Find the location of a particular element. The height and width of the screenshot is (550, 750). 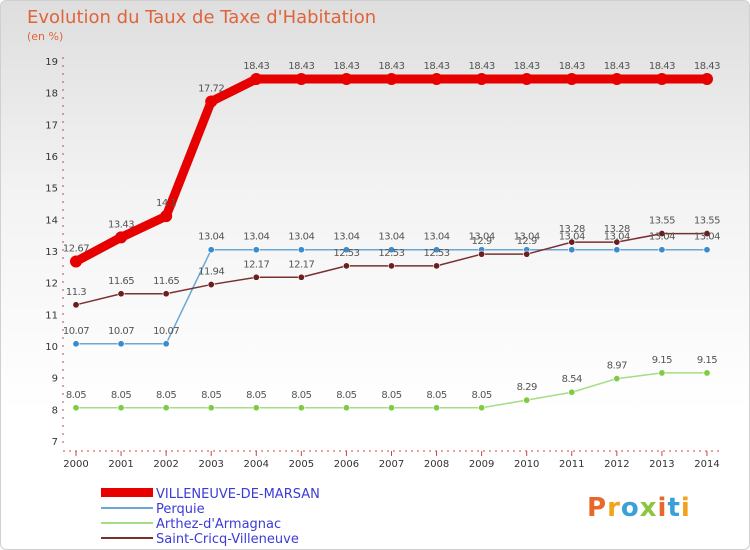

x-tick-label: 2004 is located at coordinates (256, 464).